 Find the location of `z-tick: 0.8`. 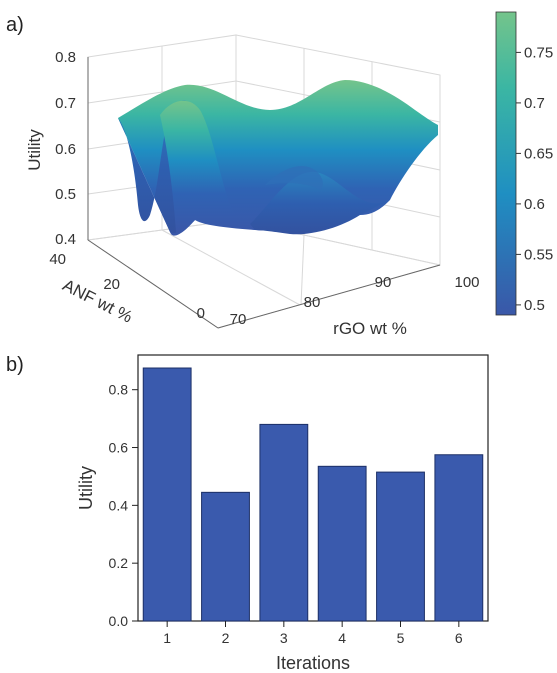

z-tick: 0.8 is located at coordinates (65, 57).